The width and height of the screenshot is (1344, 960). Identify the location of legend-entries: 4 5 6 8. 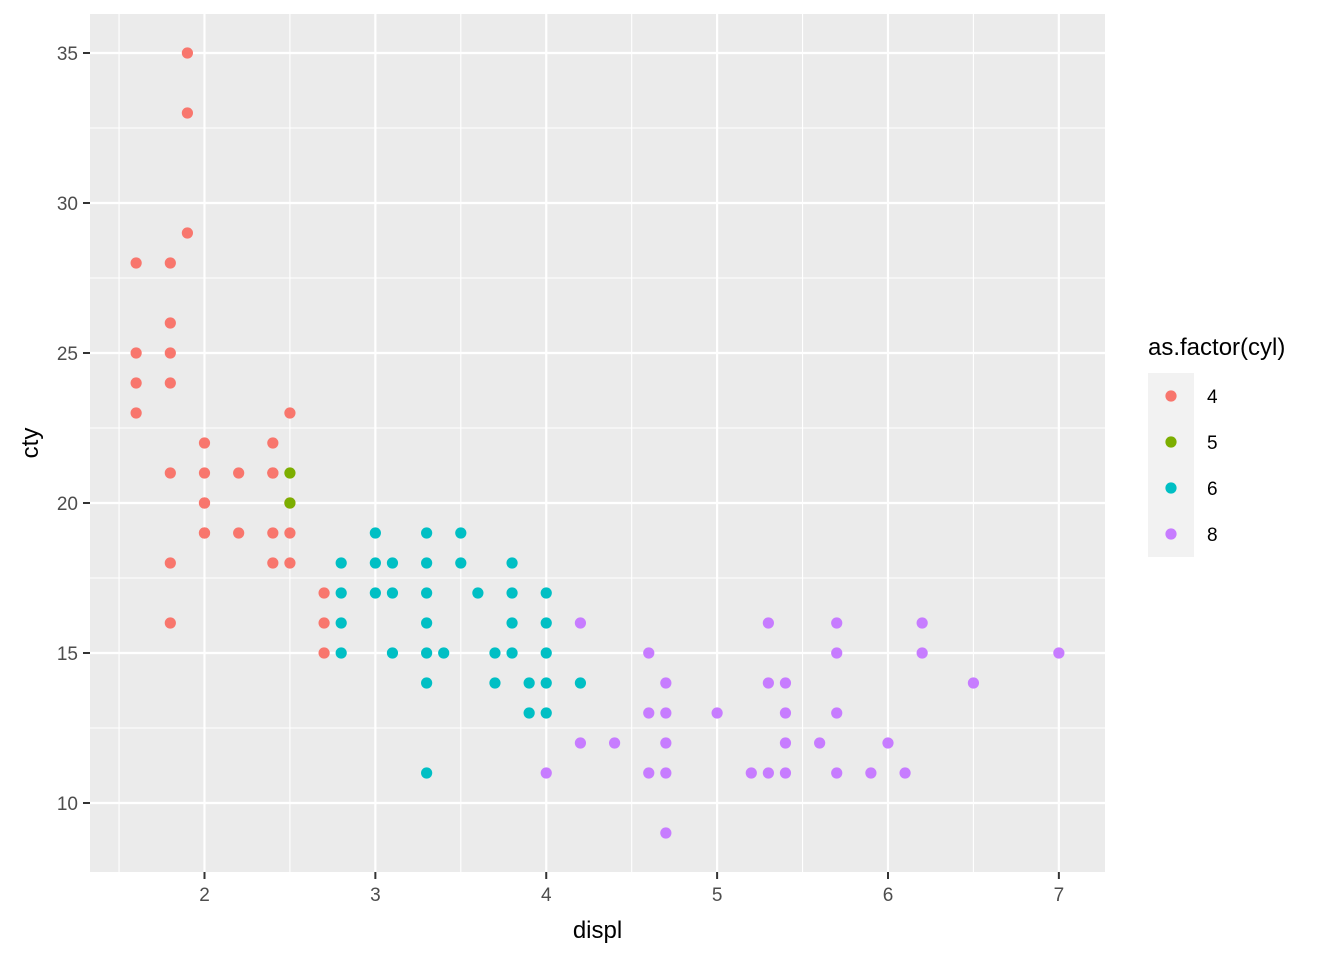
(1191, 466).